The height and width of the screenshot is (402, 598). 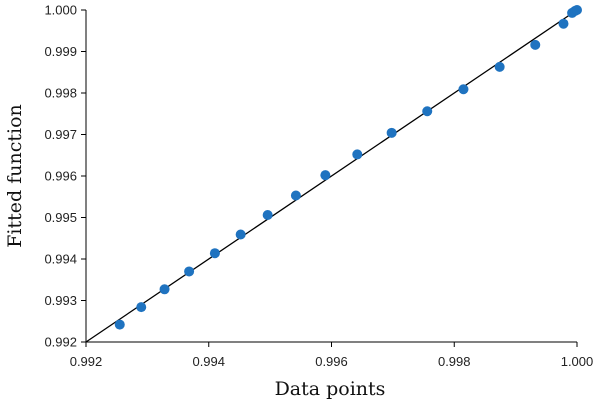 I want to click on y-axis-title: Fitted function, so click(x=15, y=176).